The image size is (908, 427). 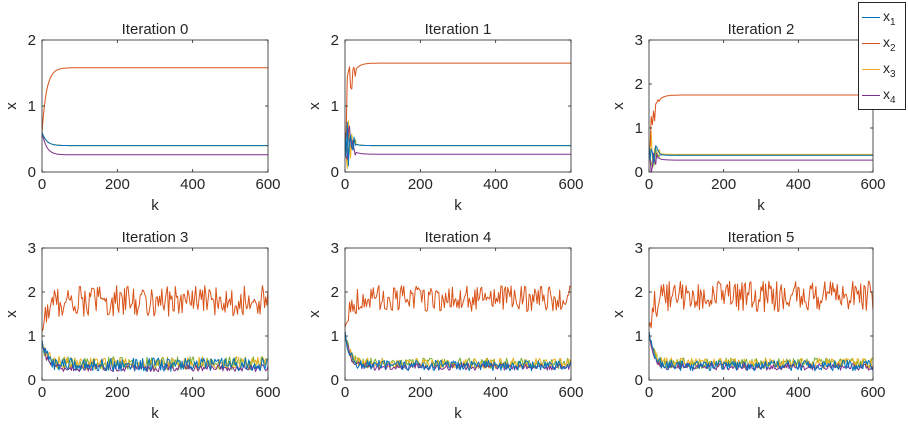 I want to click on legend-item-x2: x2, so click(x=883, y=43).